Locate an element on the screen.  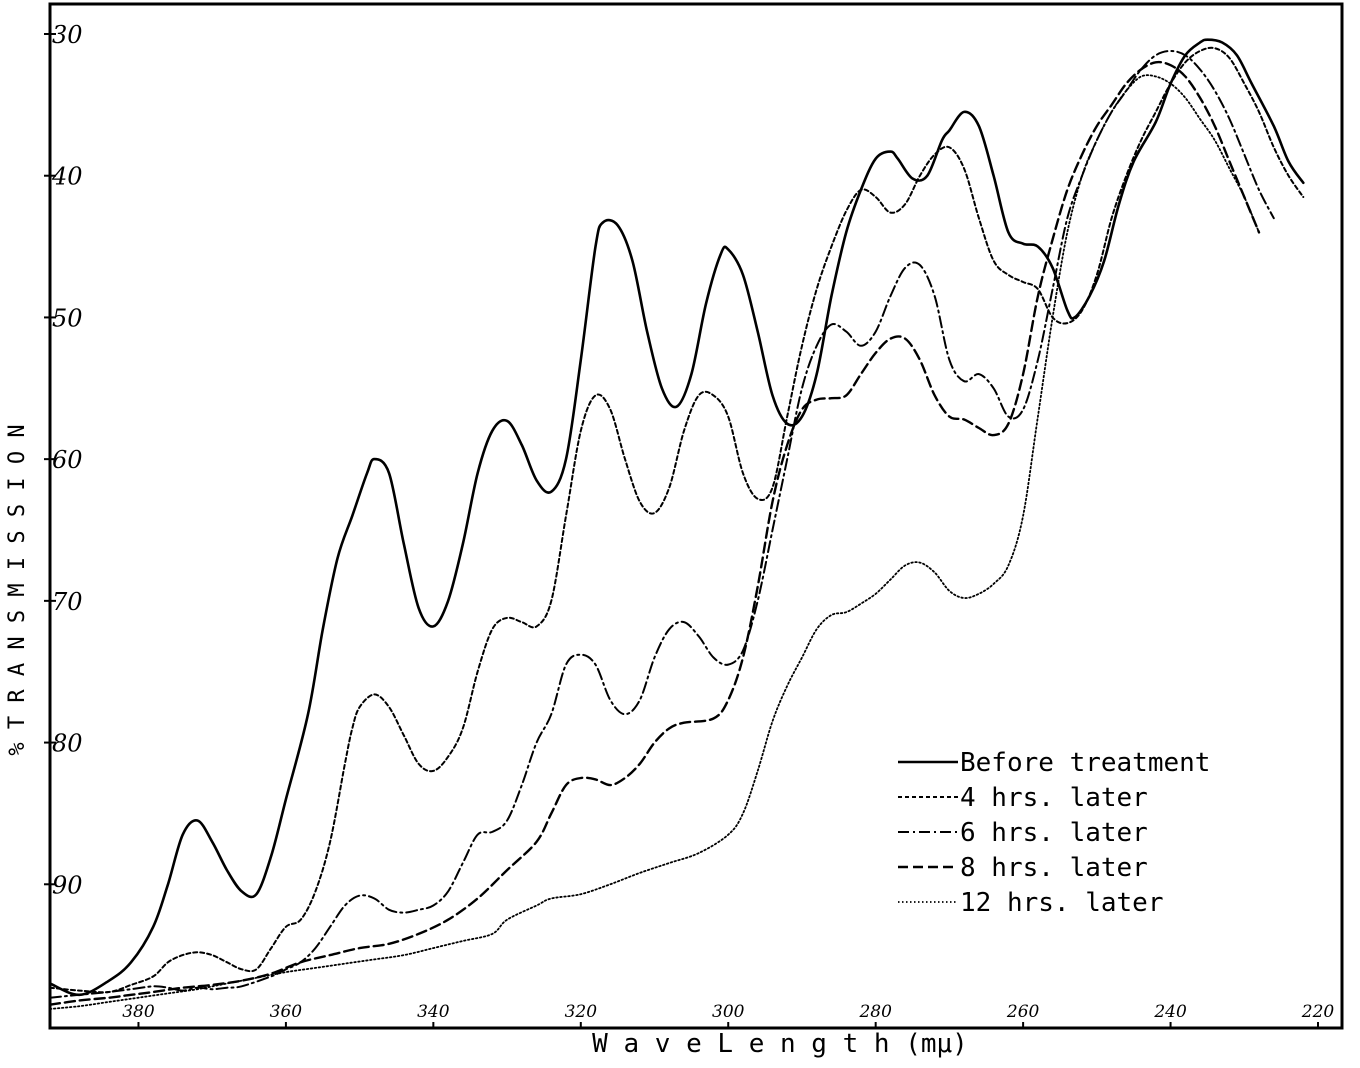
y-tick-label: 50 is located at coordinates (67, 318).